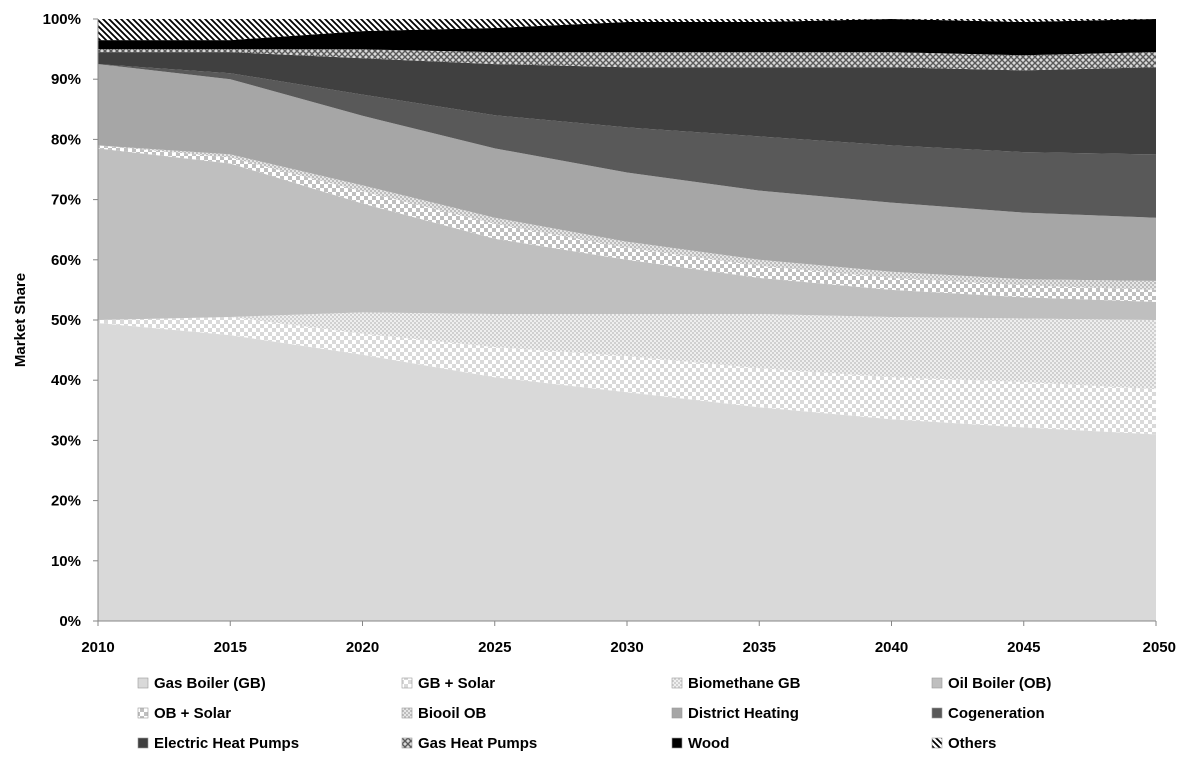 The height and width of the screenshot is (762, 1182). Describe the element at coordinates (759, 647) in the screenshot. I see `x-tick-label: 2035` at that location.